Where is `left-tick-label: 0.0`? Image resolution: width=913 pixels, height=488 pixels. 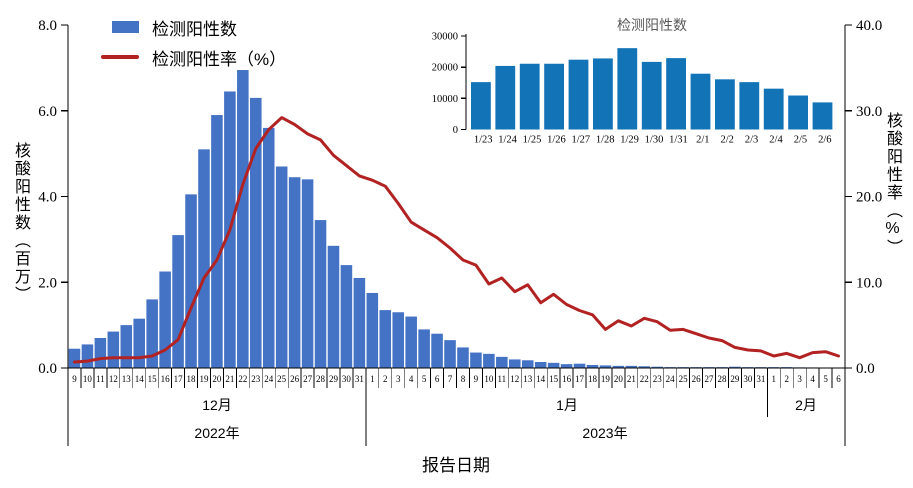
left-tick-label: 0.0 is located at coordinates (47, 369).